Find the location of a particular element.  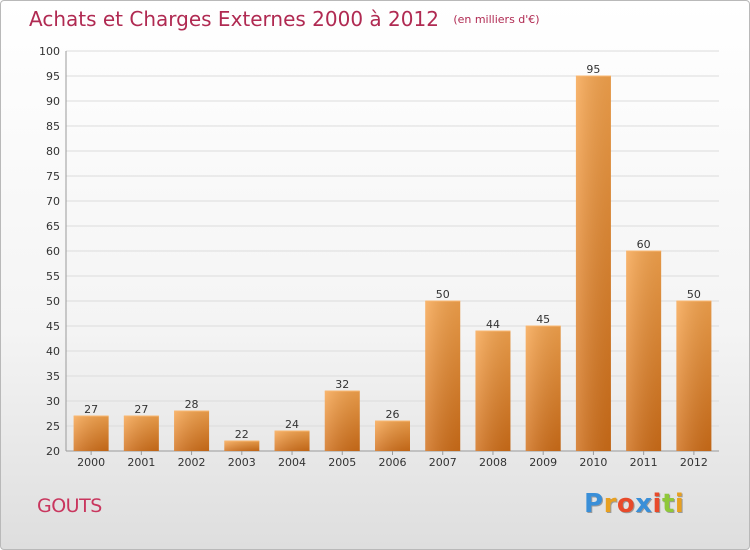

y-tick-label: 100 is located at coordinates (49, 51).